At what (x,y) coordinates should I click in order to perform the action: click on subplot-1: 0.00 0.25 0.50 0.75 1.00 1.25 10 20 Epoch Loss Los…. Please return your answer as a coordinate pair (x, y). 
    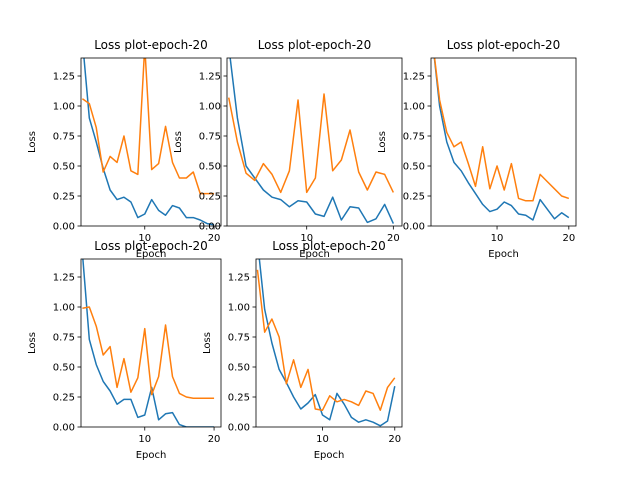
    Looking at the image, I should click on (124, 149).